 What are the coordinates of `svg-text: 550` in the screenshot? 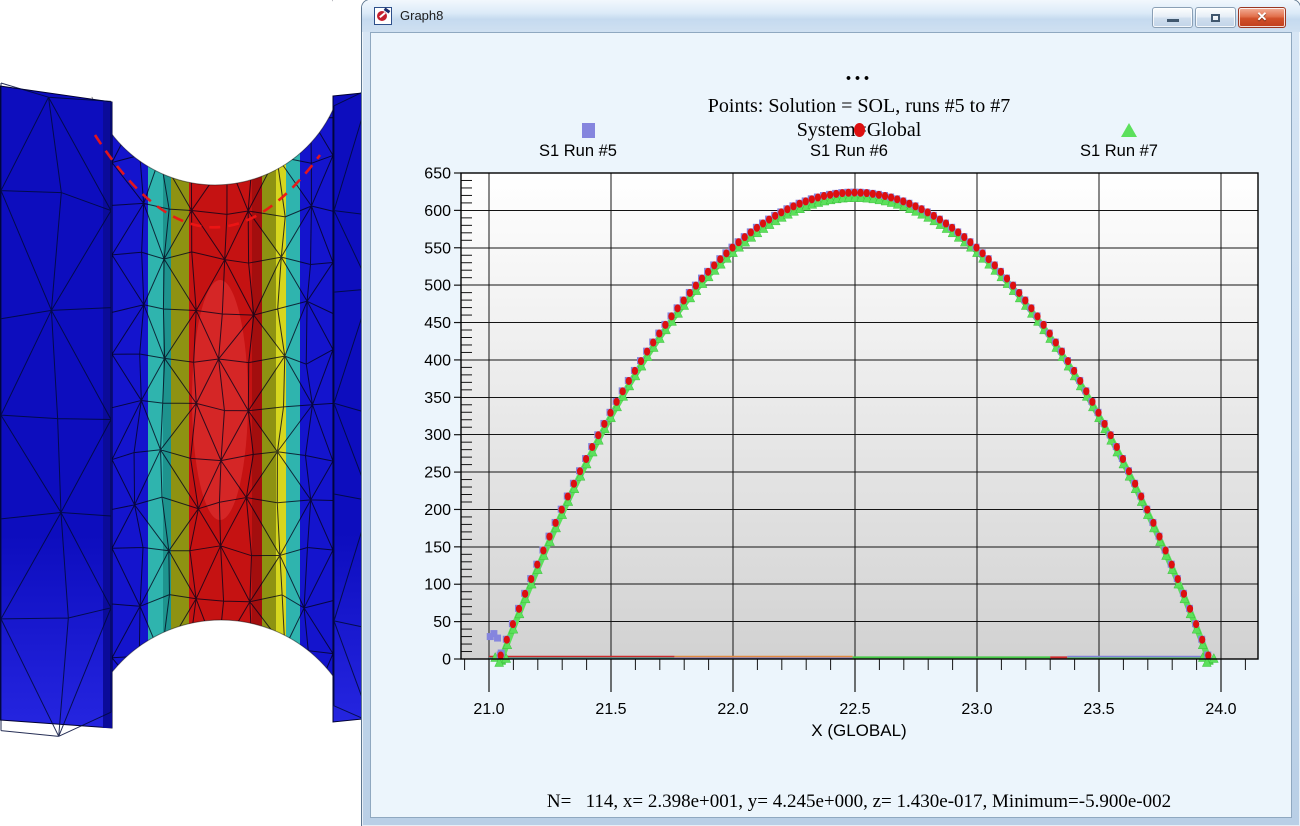 It's located at (437, 248).